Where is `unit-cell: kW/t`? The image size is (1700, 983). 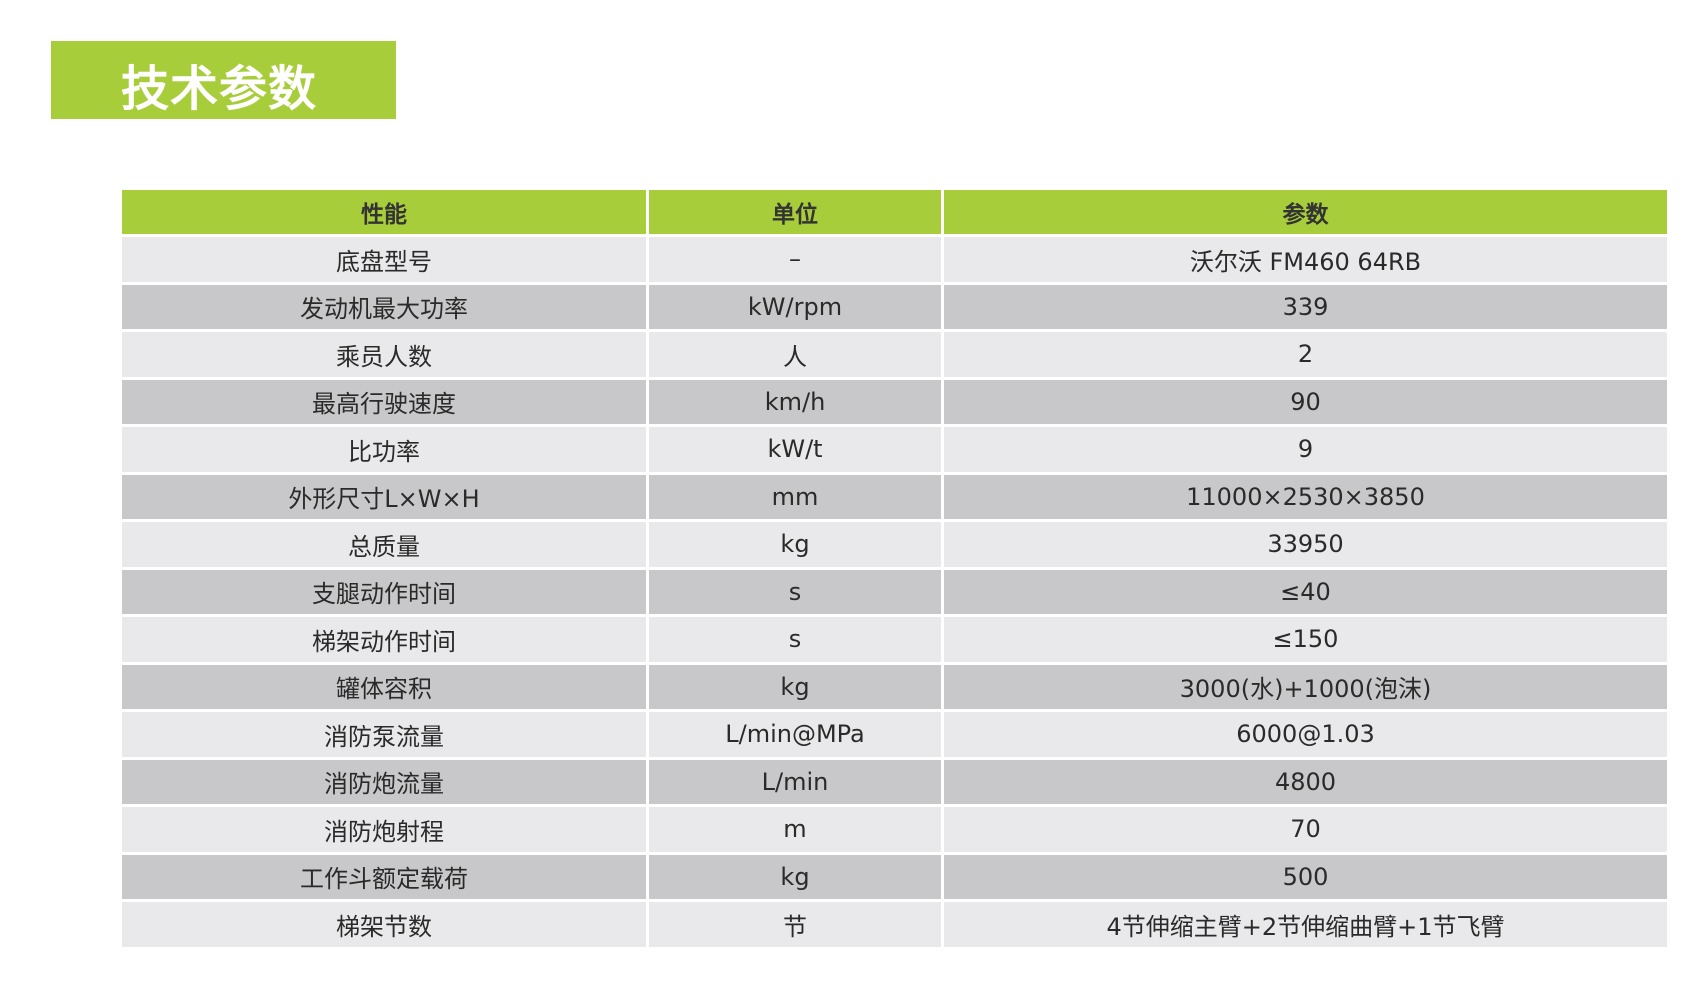 unit-cell: kW/t is located at coordinates (795, 449).